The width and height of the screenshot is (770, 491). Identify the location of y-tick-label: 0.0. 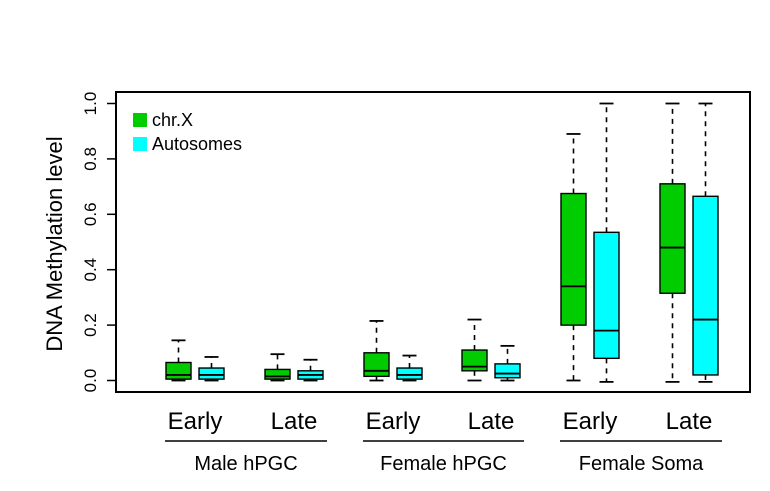
(90, 381).